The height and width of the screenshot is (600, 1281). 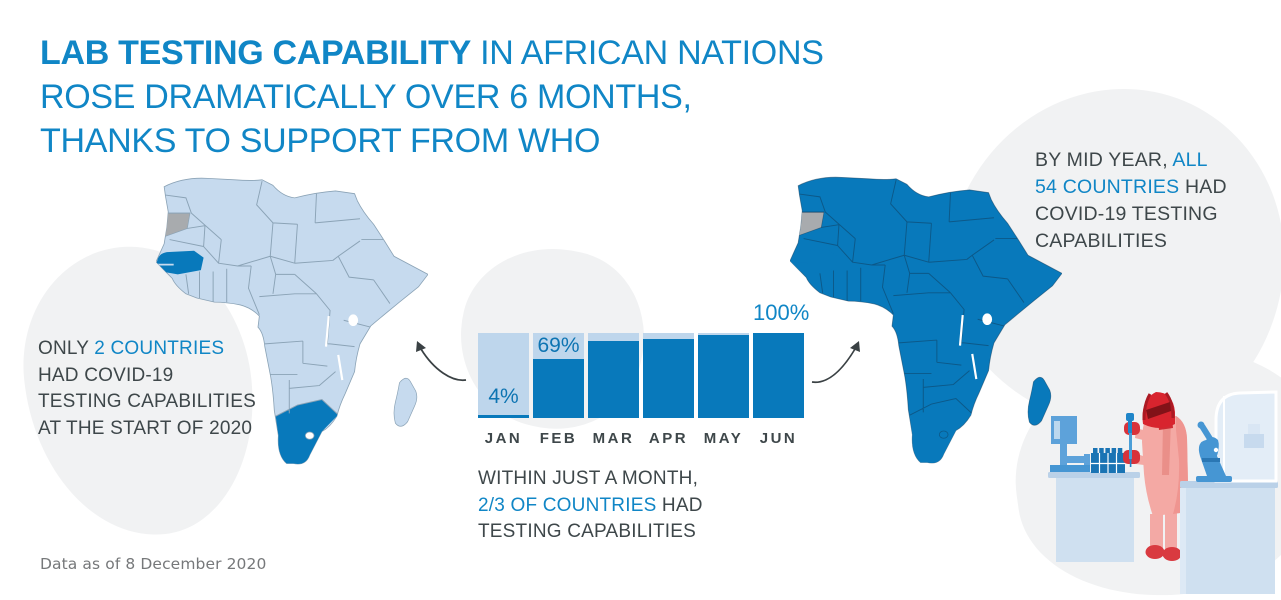 What do you see at coordinates (1158, 410) in the screenshot?
I see `protective-hood-icon` at bounding box center [1158, 410].